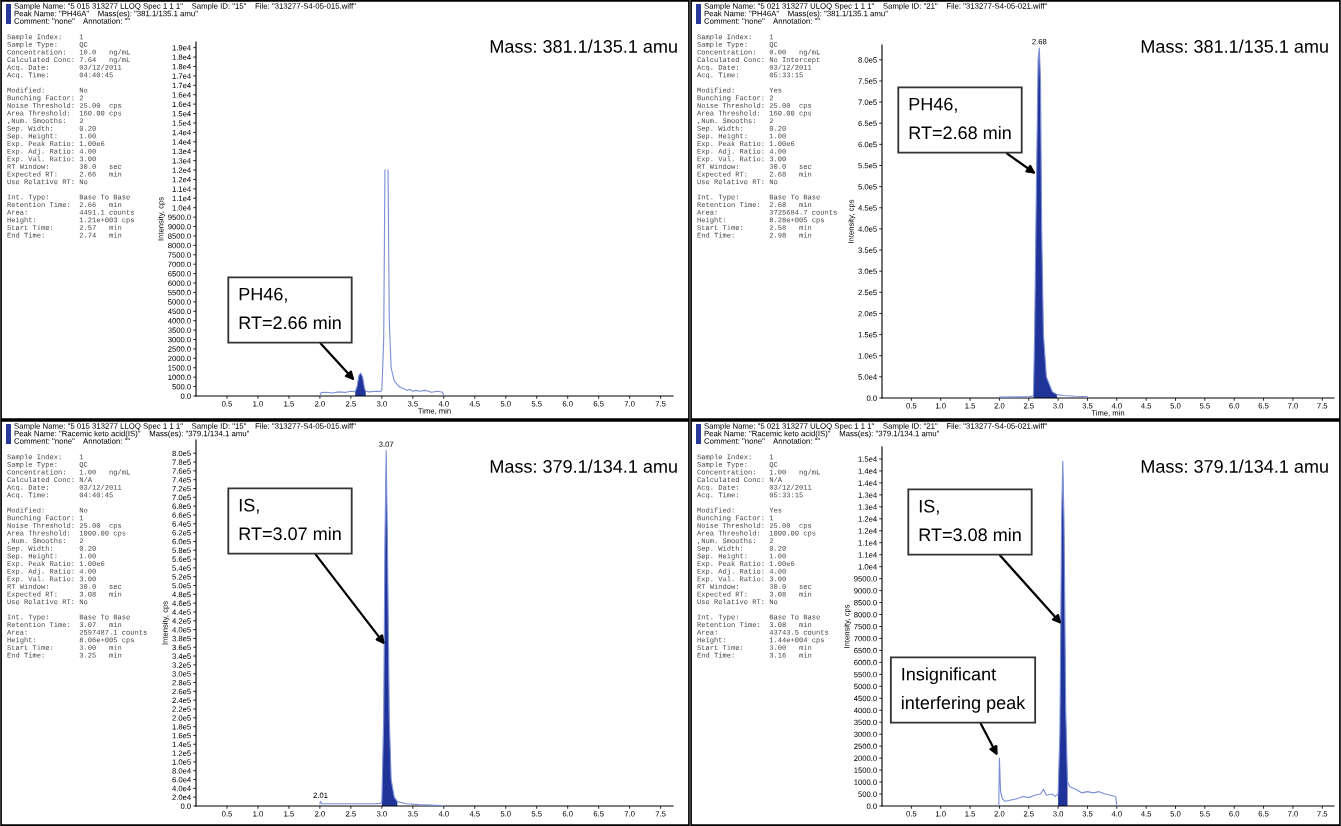  Describe the element at coordinates (960, 118) in the screenshot. I see `annotation: PH46, RT=2.68 min` at that location.